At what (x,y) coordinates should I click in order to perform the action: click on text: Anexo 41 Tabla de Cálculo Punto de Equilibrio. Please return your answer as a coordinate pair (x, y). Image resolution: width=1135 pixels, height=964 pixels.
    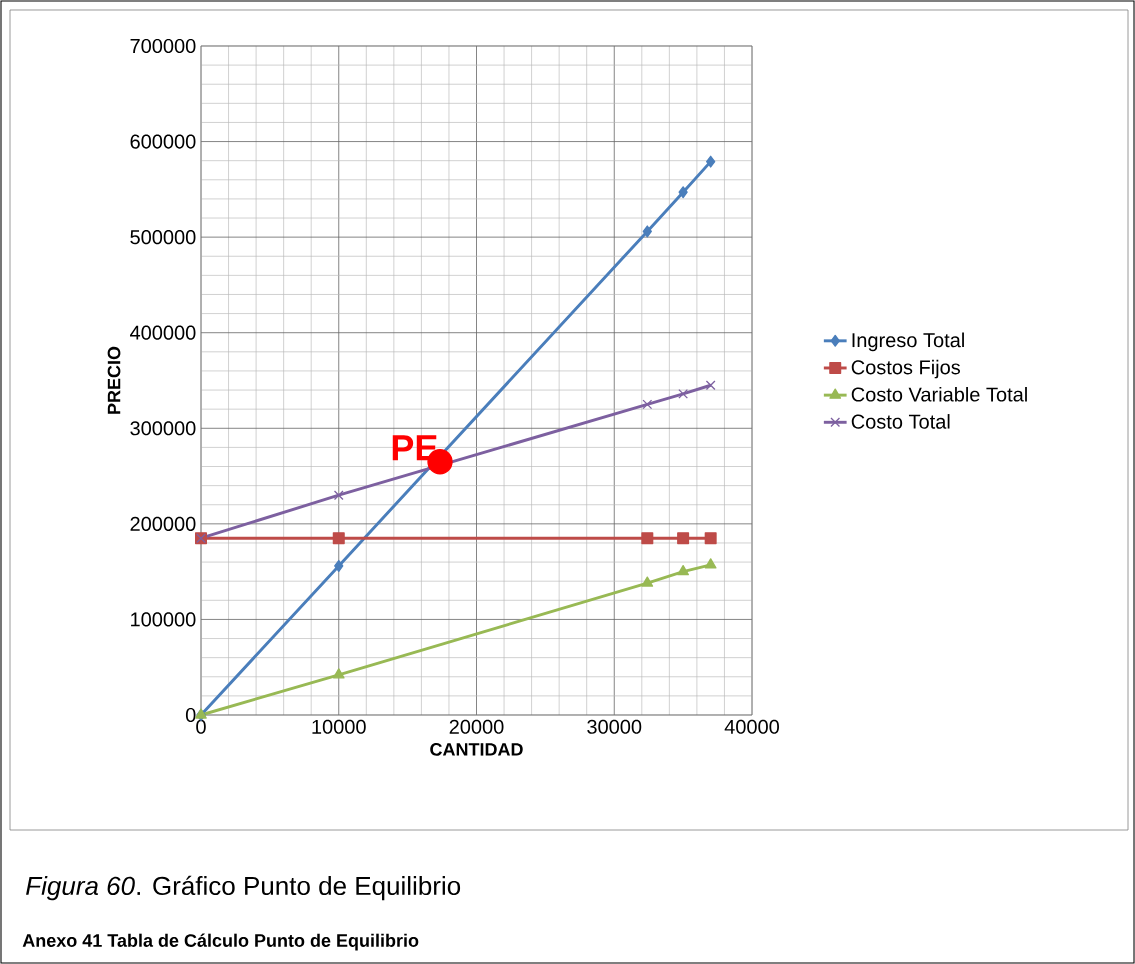
    Looking at the image, I should click on (220, 942).